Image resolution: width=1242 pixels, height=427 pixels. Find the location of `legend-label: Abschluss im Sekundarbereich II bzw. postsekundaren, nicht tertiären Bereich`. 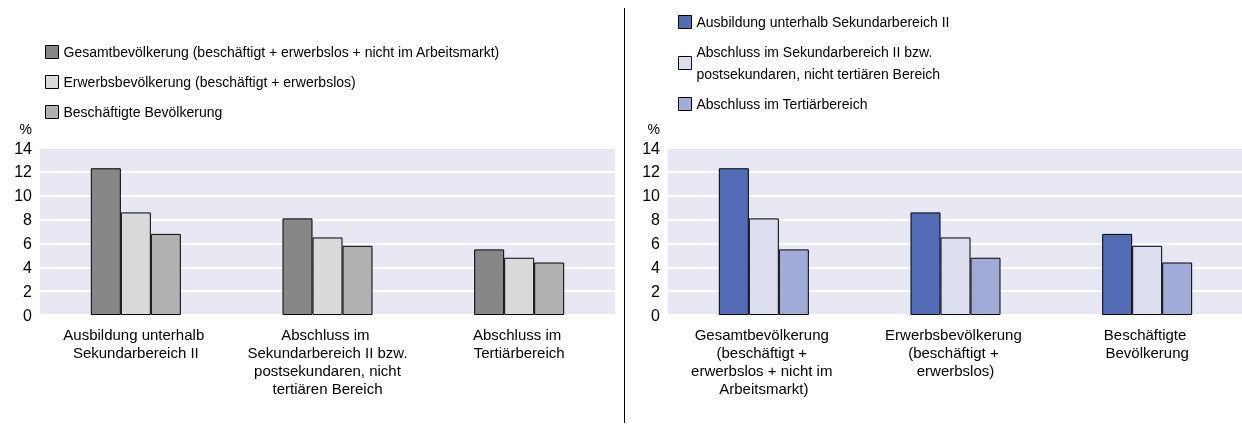

legend-label: Abschluss im Sekundarbereich II bzw. postsekundaren, nicht tertiären Bereich is located at coordinates (818, 63).